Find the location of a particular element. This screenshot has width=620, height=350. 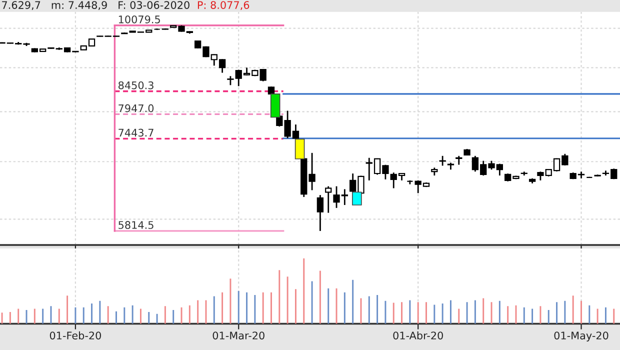

x-tick-label: 01-May-20 is located at coordinates (581, 337).